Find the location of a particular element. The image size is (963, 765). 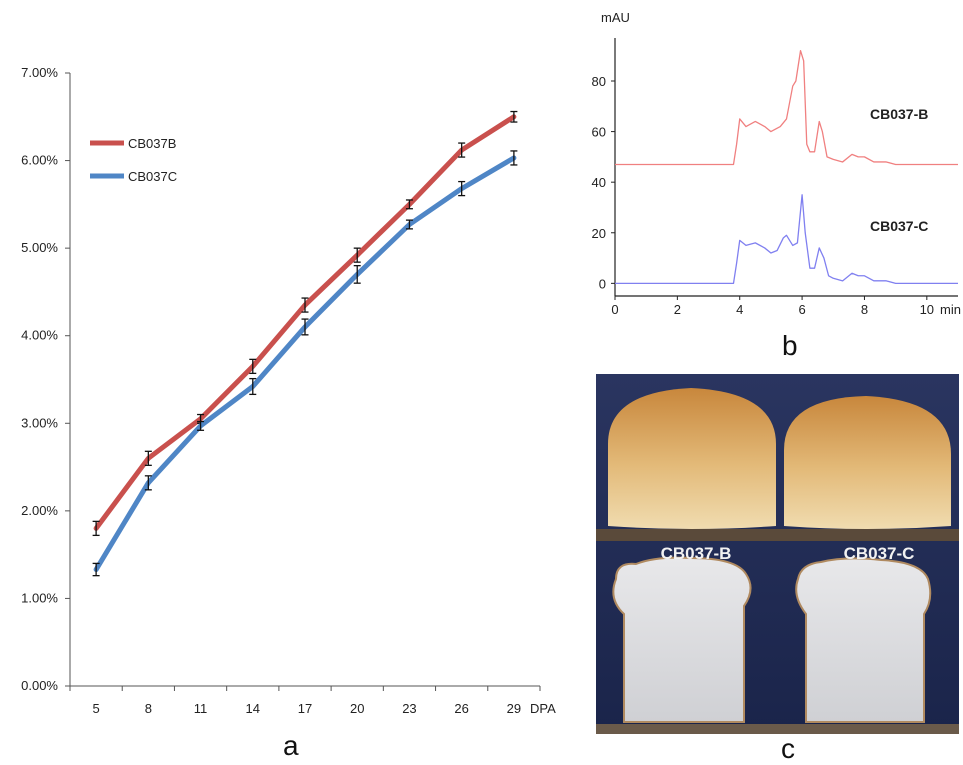

b-x-tick-label: 10 is located at coordinates (927, 309).